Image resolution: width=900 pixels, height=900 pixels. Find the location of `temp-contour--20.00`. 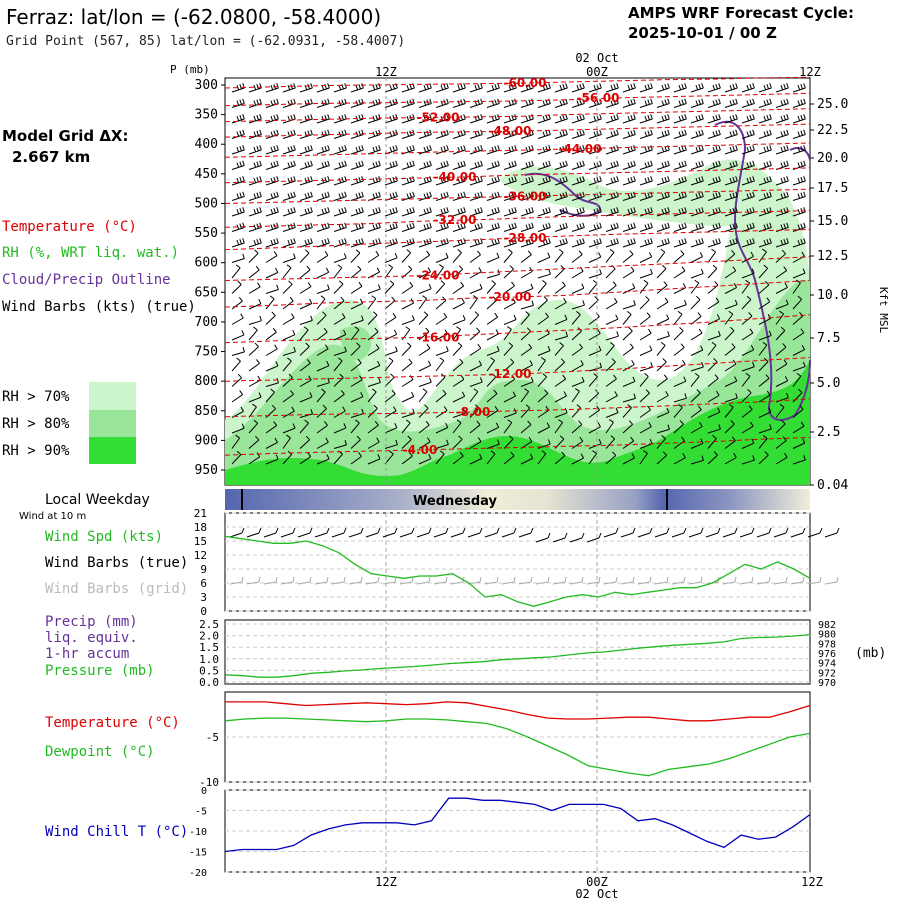

temp-contour--20.00 is located at coordinates (517, 294).